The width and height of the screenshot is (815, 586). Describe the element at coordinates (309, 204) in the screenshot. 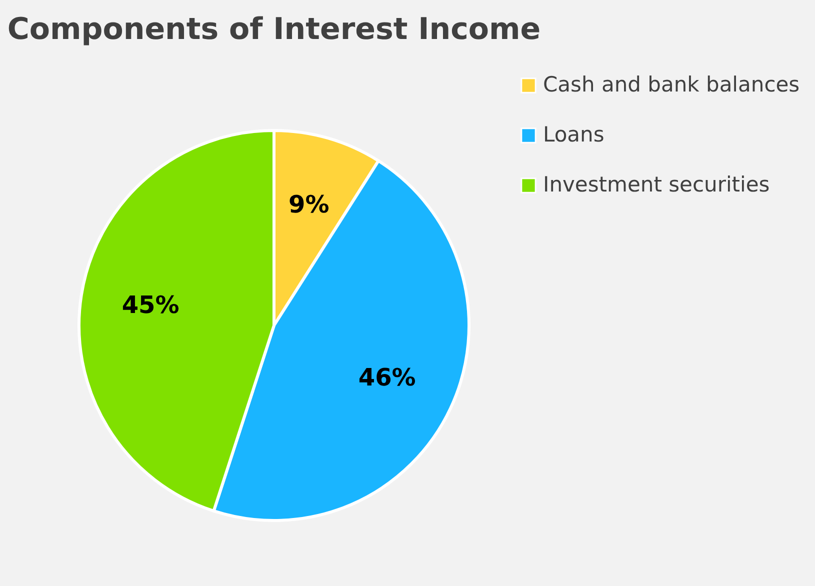

I see `data-label: 9%` at that location.